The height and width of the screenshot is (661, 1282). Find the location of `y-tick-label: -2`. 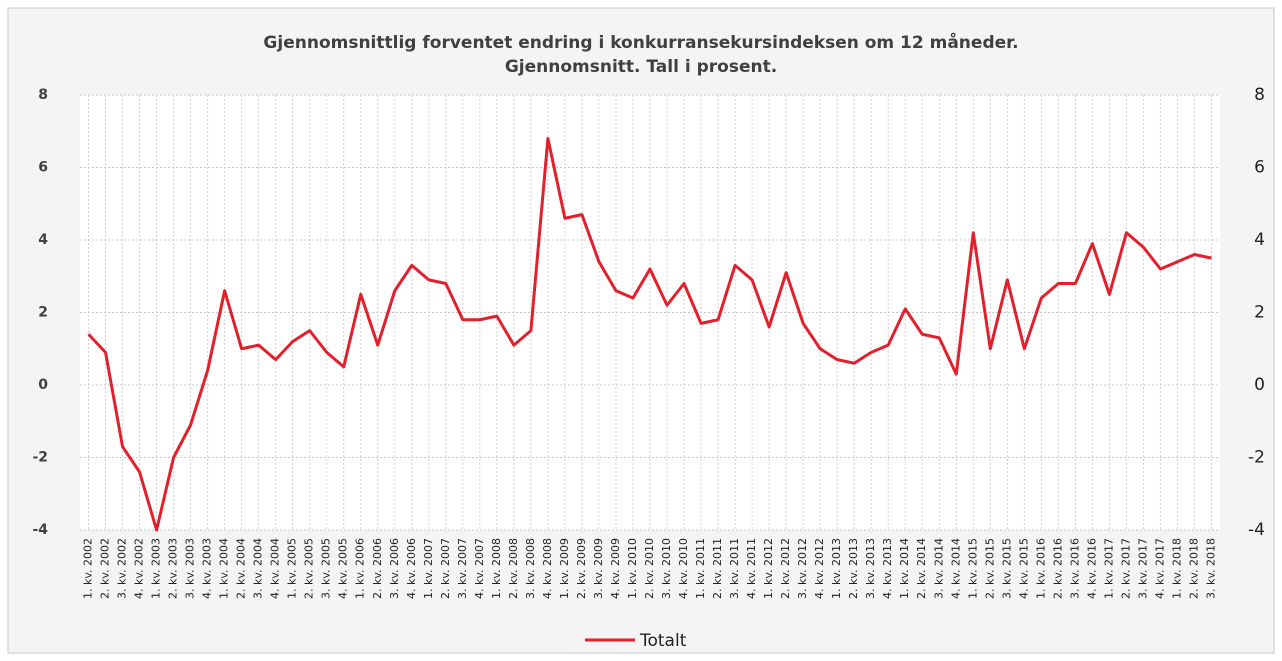

y-tick-label: -2 is located at coordinates (40, 458).